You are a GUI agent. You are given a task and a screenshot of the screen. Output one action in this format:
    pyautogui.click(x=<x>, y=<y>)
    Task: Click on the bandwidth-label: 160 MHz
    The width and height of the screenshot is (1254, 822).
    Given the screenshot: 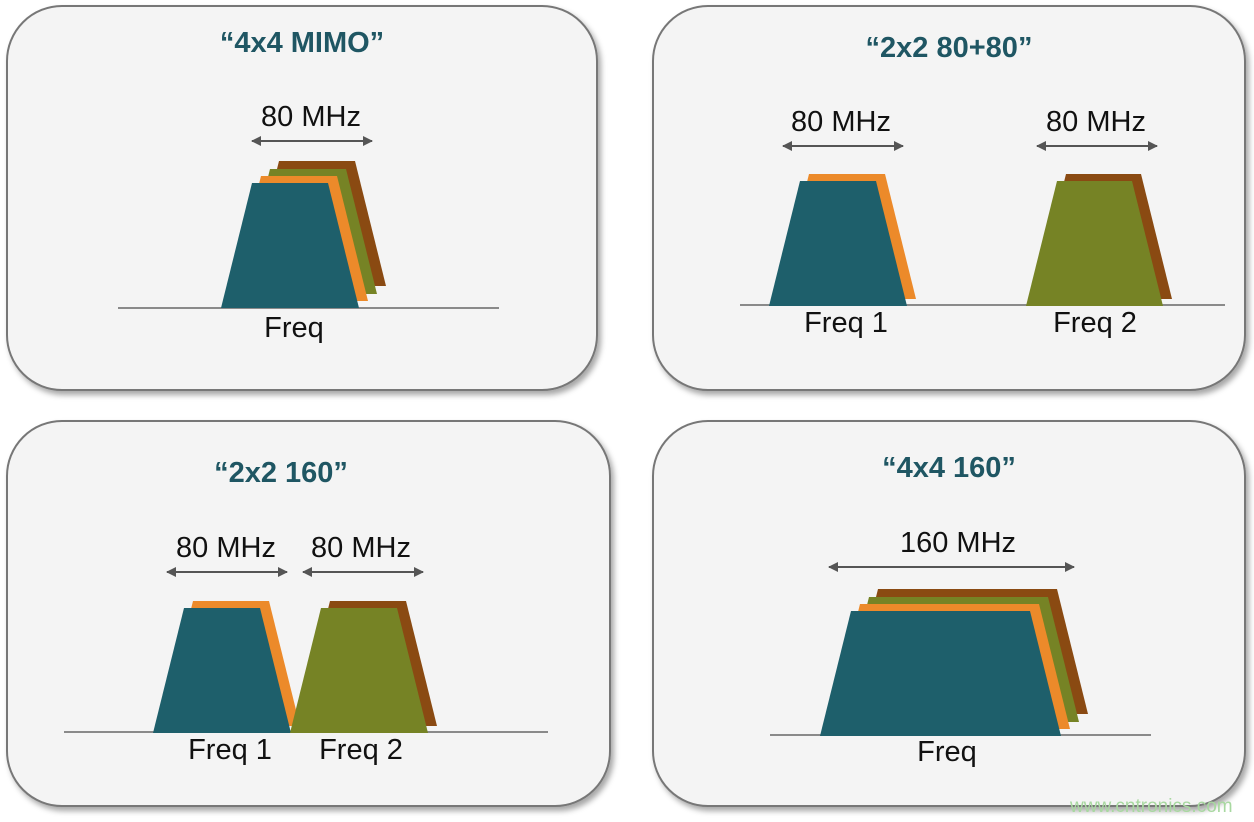 What is the action you would take?
    pyautogui.click(x=958, y=543)
    